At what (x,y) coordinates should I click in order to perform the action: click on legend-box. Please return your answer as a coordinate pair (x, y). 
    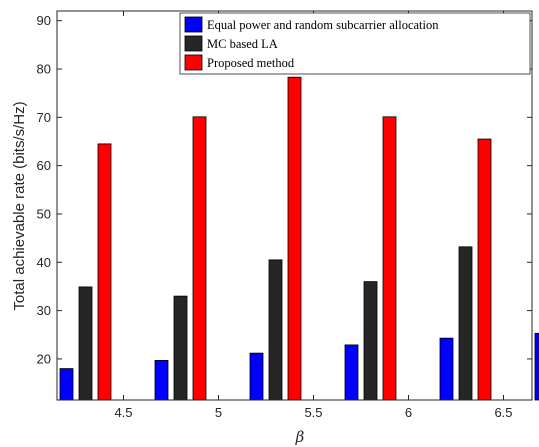
    Looking at the image, I should click on (355, 43).